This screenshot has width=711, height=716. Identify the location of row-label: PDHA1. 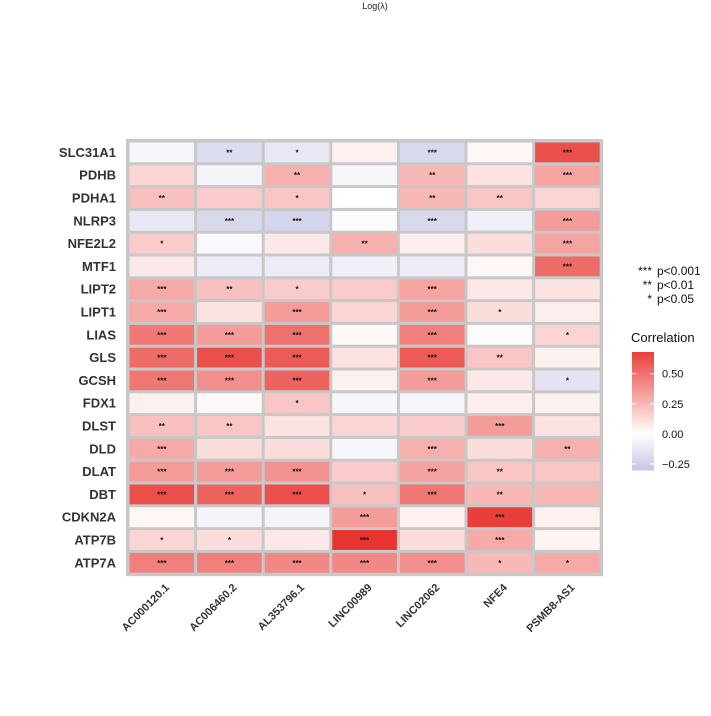
(94, 198).